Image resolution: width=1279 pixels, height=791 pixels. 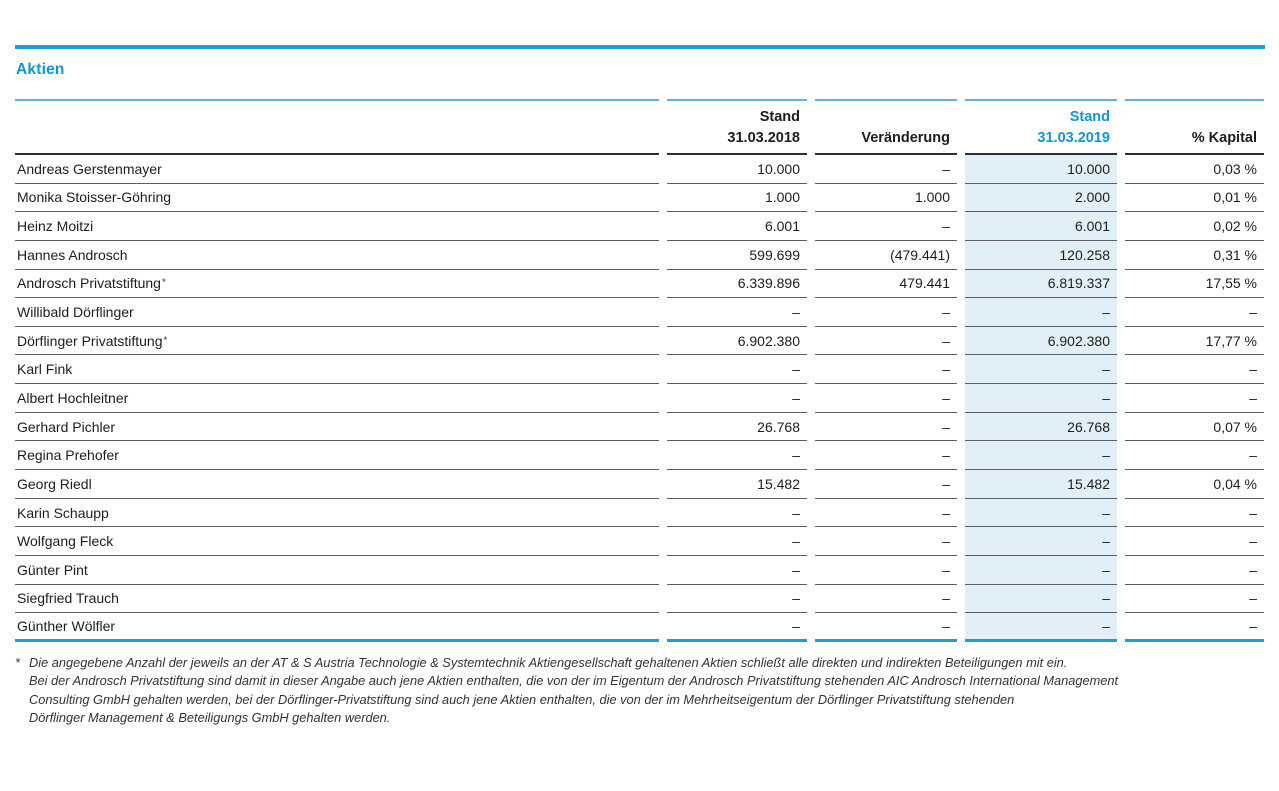 What do you see at coordinates (737, 226) in the screenshot?
I see `stand-2018-value: 6.001` at bounding box center [737, 226].